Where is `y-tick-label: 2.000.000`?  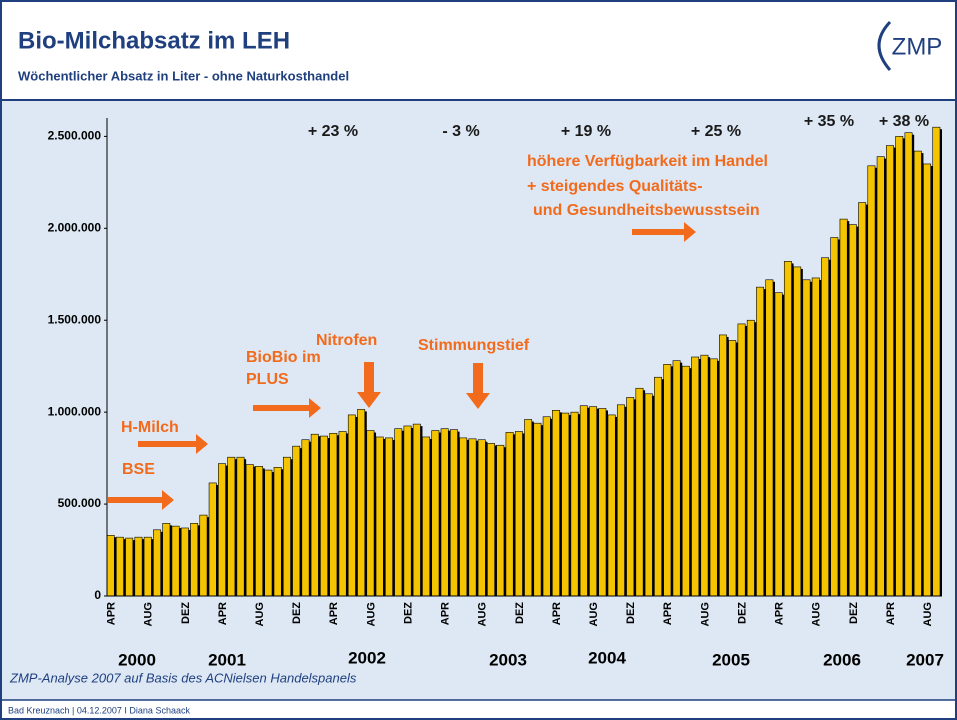 y-tick-label: 2.000.000 is located at coordinates (75, 227).